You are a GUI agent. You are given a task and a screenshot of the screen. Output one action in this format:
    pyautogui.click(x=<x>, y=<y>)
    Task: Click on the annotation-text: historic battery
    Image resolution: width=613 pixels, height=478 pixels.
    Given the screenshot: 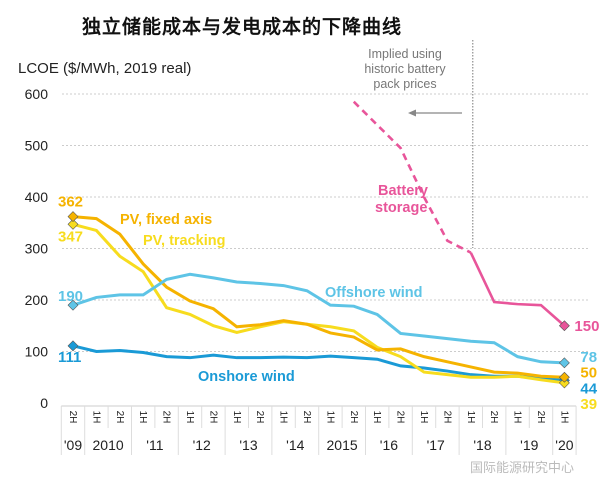 What is the action you would take?
    pyautogui.click(x=405, y=69)
    